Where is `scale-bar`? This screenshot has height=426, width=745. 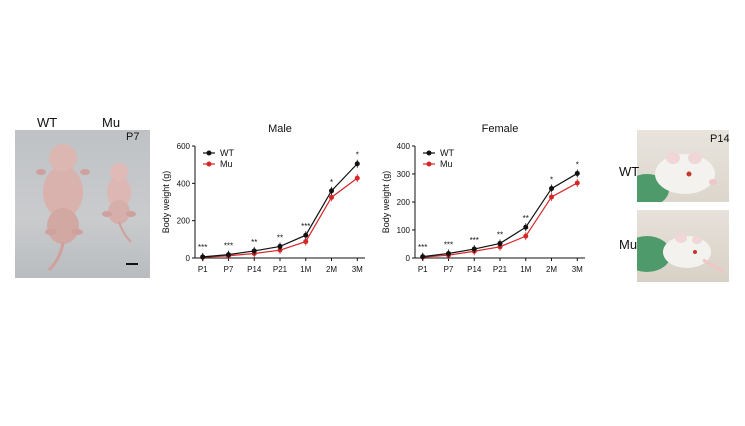 scale-bar is located at coordinates (132, 264).